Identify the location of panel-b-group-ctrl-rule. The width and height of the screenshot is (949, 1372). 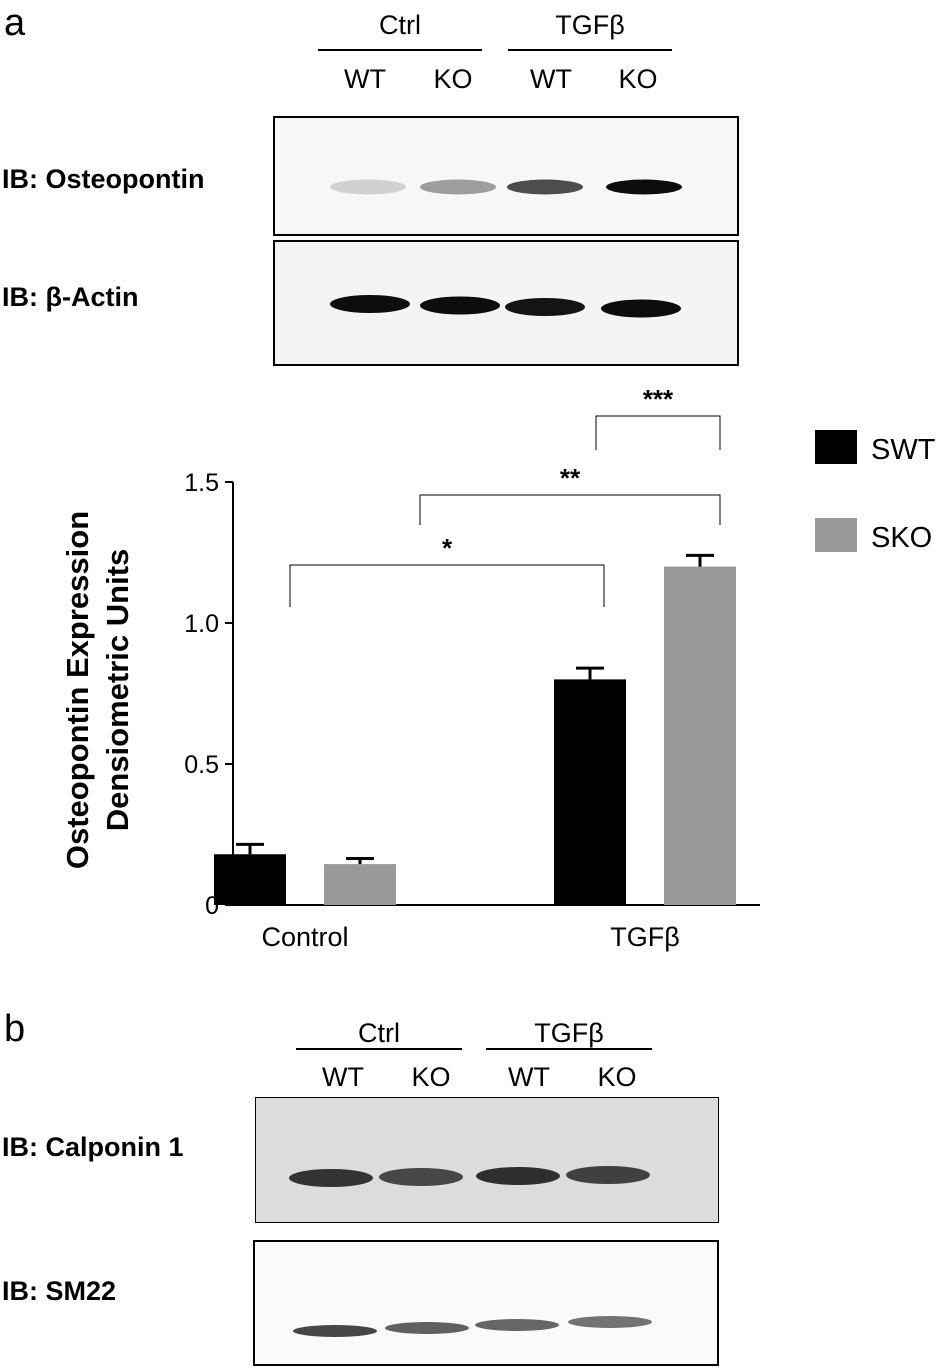
(379, 1049).